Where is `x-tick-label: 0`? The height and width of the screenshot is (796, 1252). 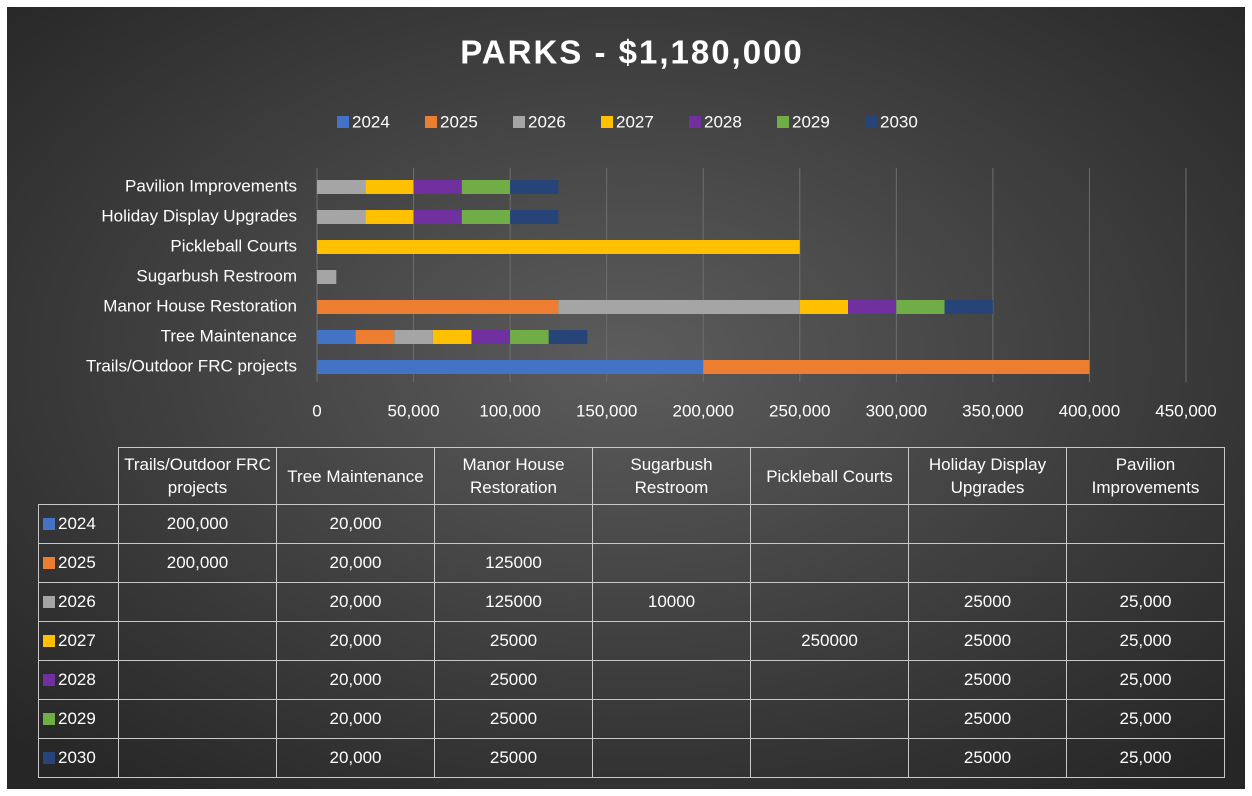
x-tick-label: 0 is located at coordinates (316, 410).